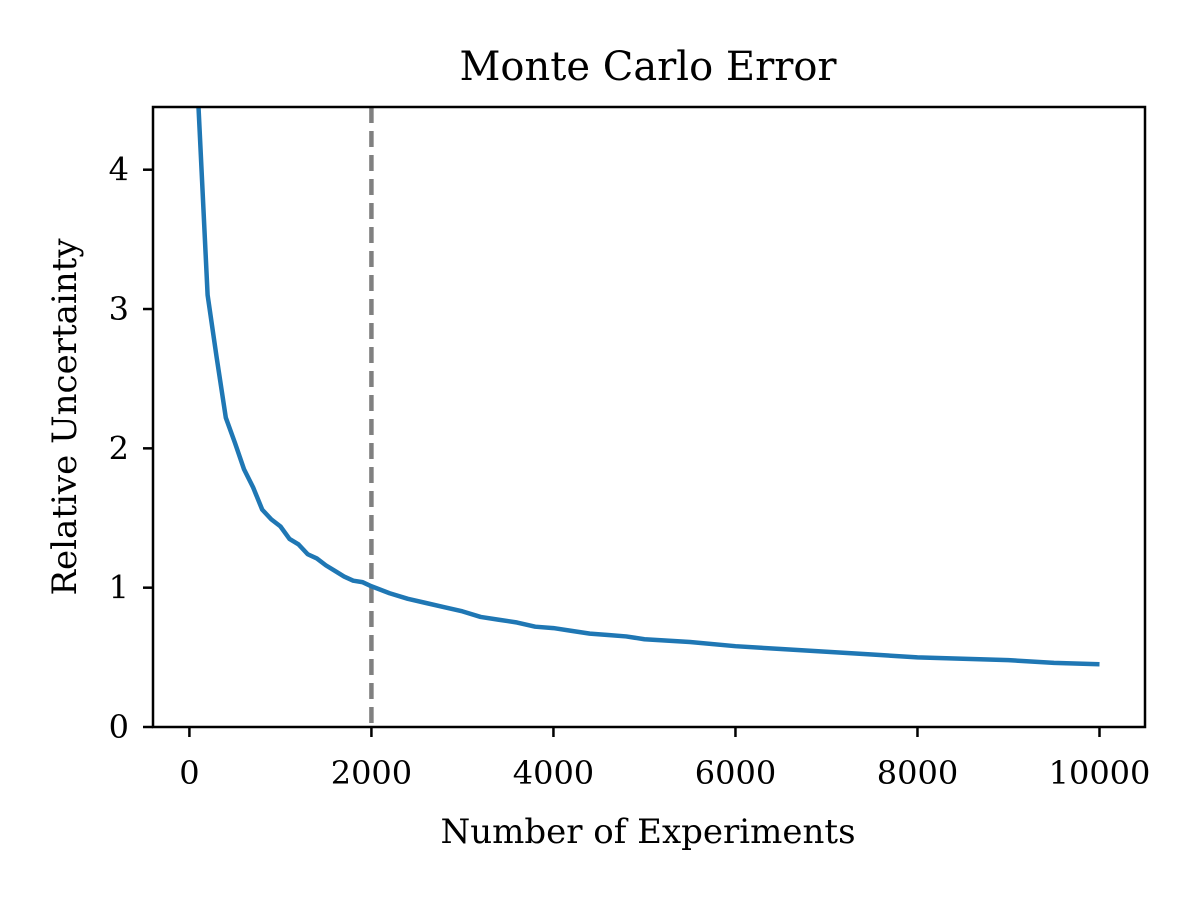 This screenshot has width=1200, height=900. I want to click on y-axis-ticks: 0 1 2 3 4, so click(131, 448).